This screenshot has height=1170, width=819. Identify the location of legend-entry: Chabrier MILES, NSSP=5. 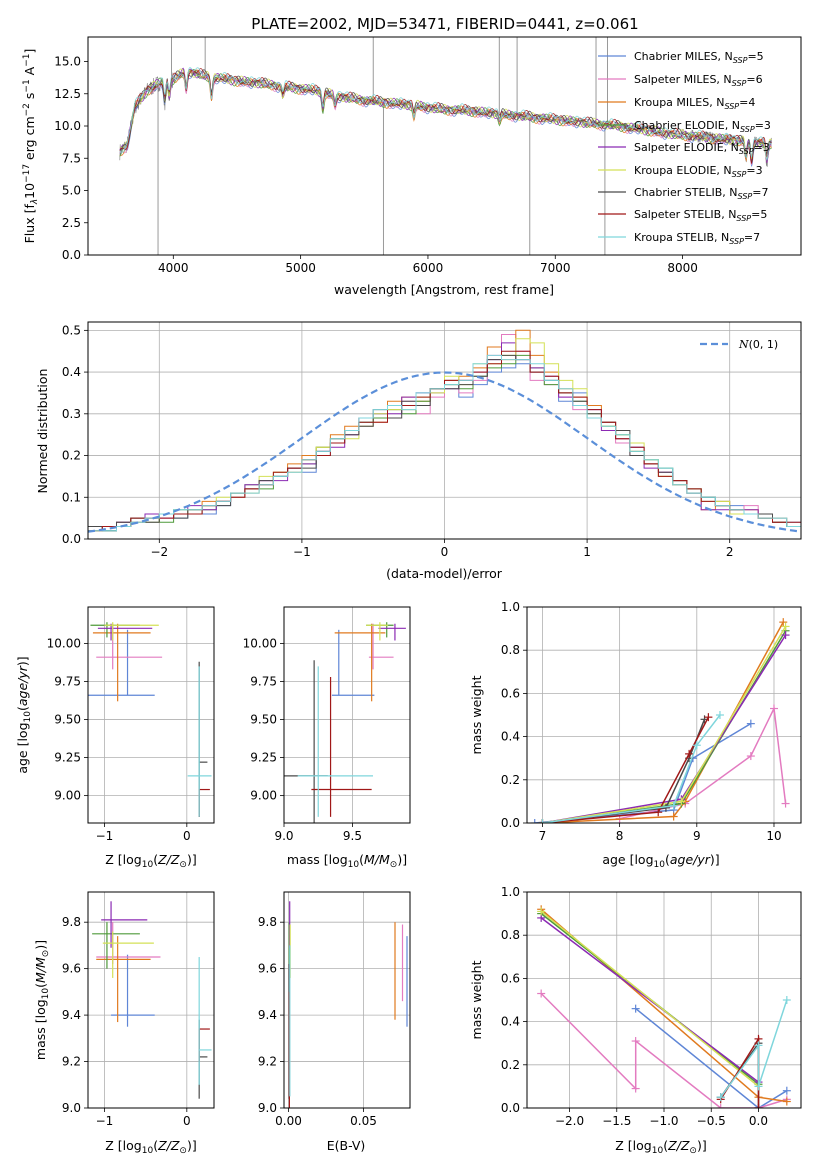
(681, 57).